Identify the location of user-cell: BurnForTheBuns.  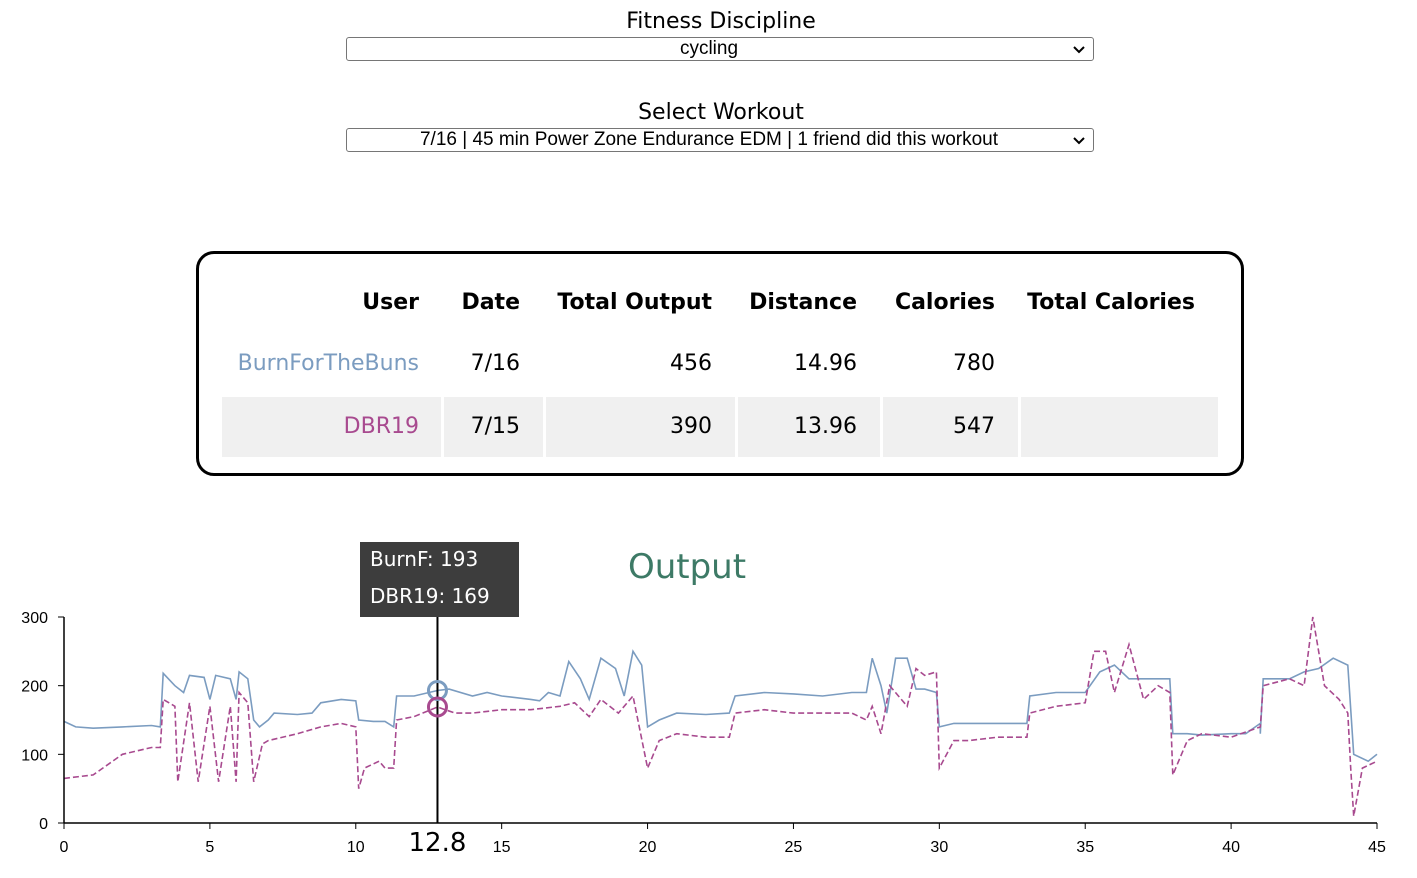
(328, 363).